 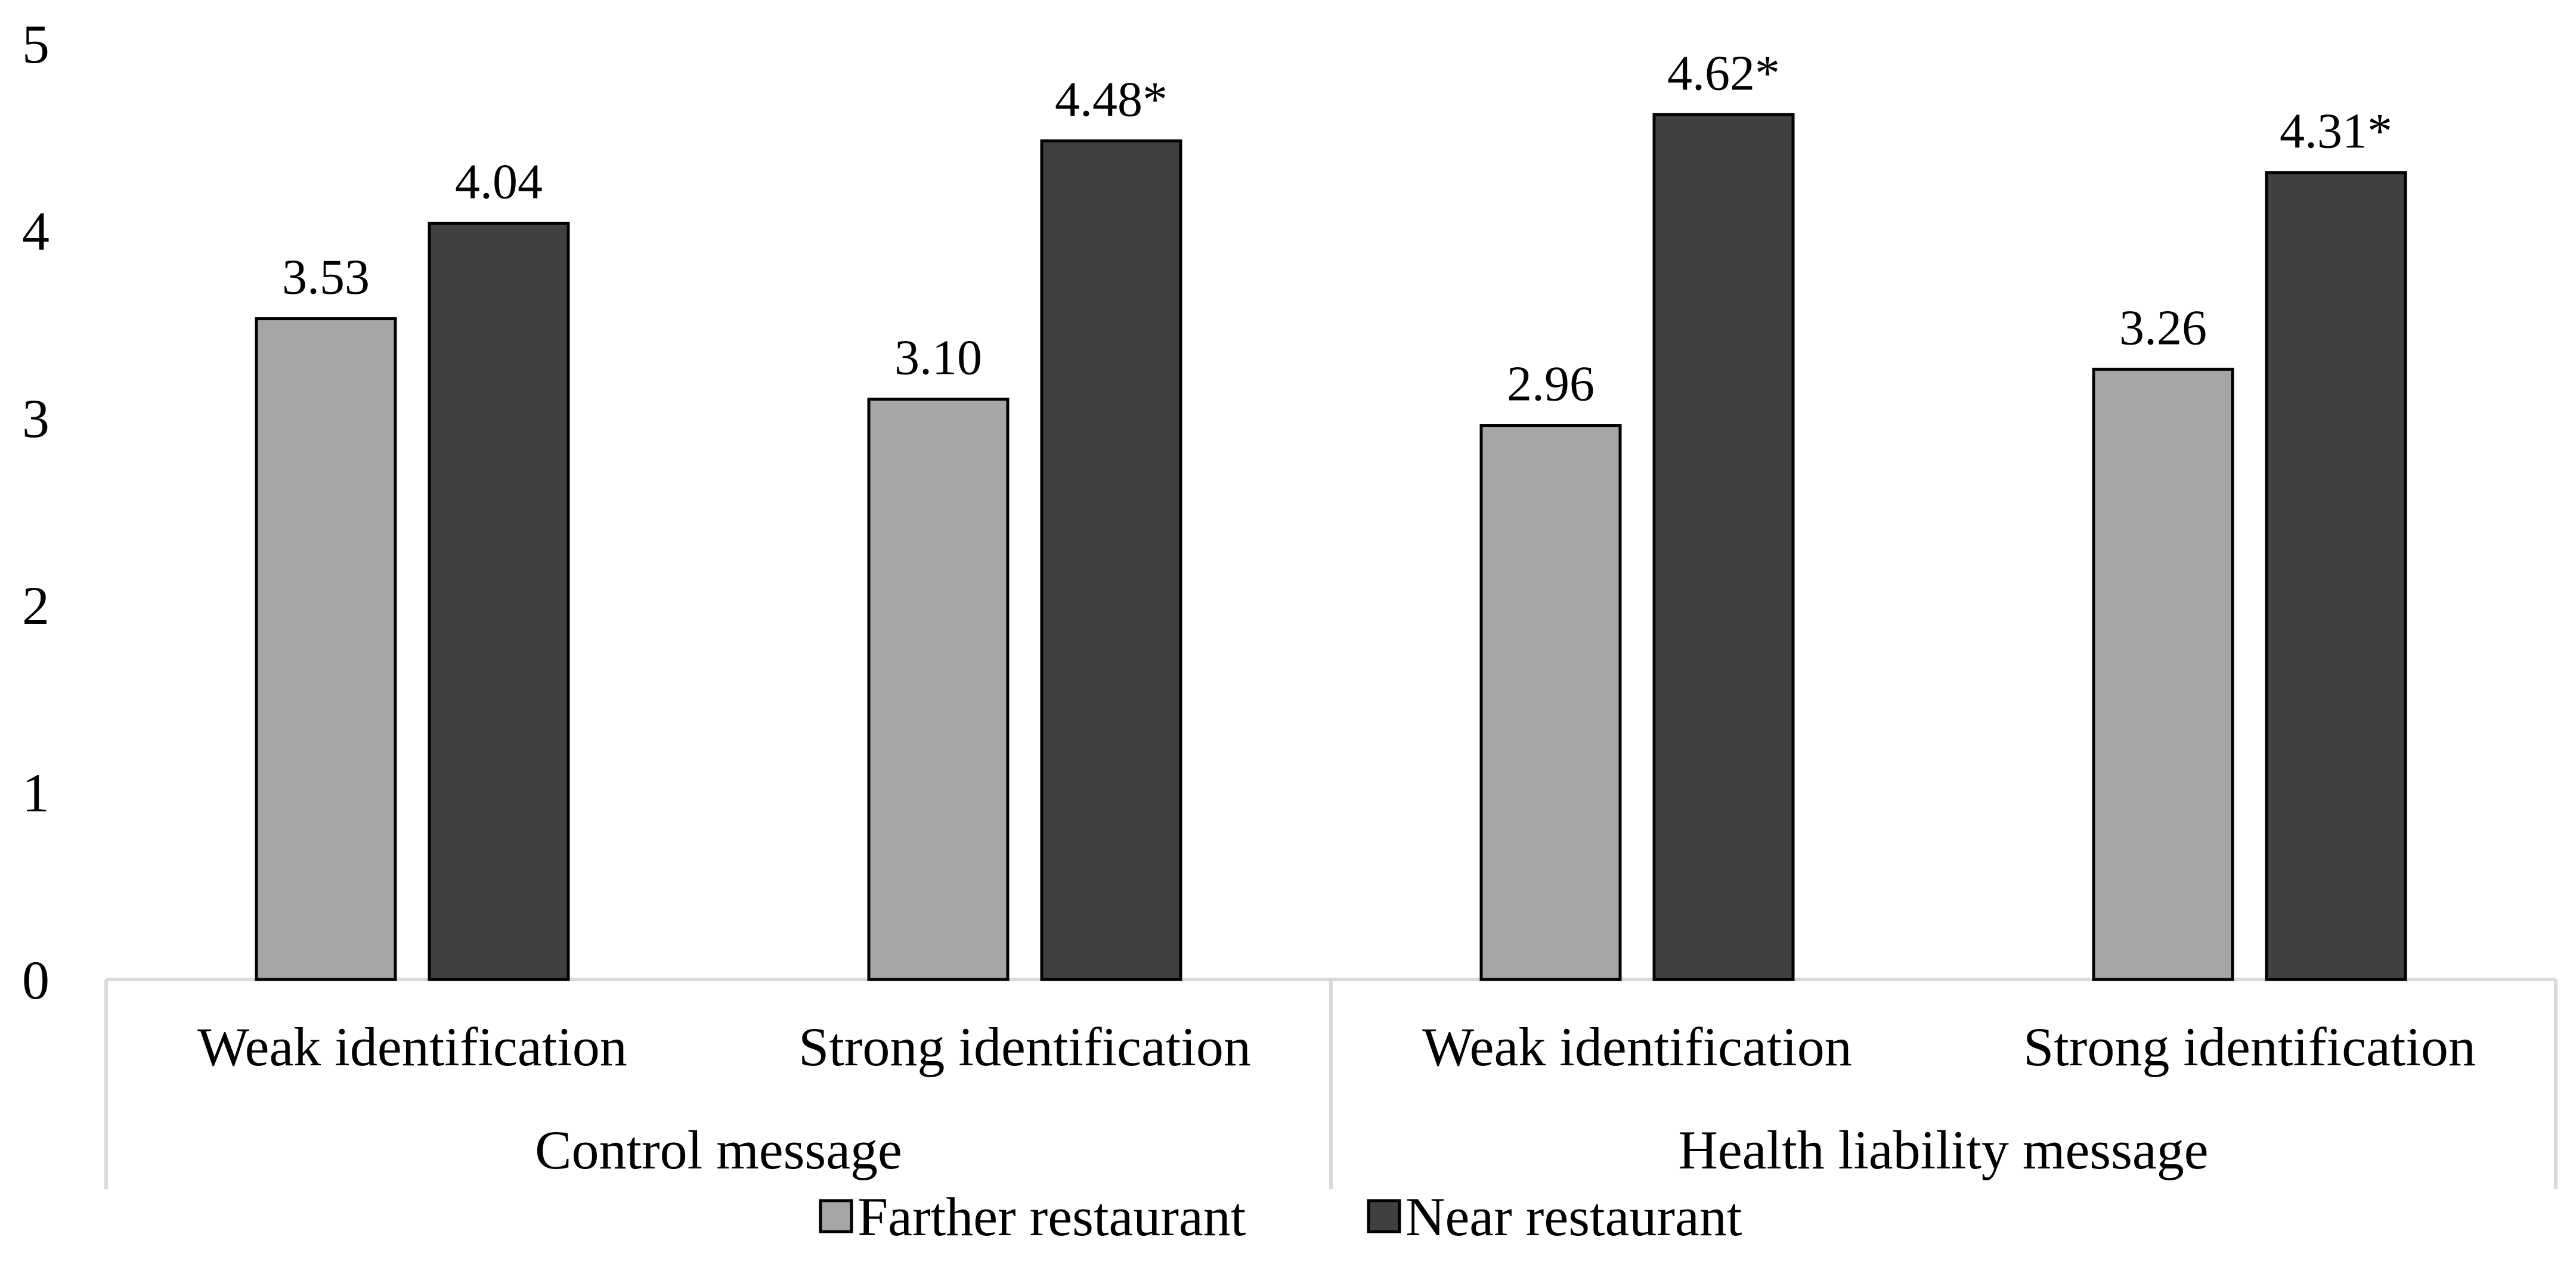 What do you see at coordinates (1573, 1216) in the screenshot?
I see `legend-label-near: Near restaurant` at bounding box center [1573, 1216].